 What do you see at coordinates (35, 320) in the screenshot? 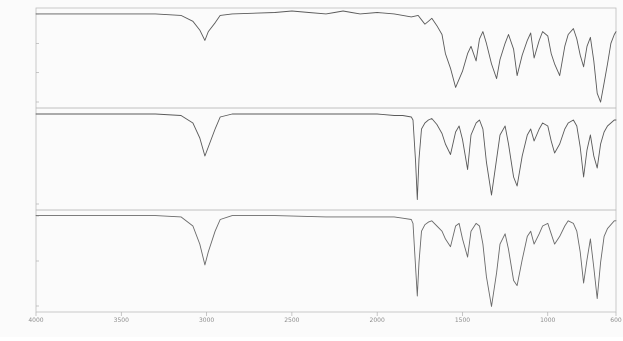
I see `x-tick-label: 4000` at bounding box center [35, 320].